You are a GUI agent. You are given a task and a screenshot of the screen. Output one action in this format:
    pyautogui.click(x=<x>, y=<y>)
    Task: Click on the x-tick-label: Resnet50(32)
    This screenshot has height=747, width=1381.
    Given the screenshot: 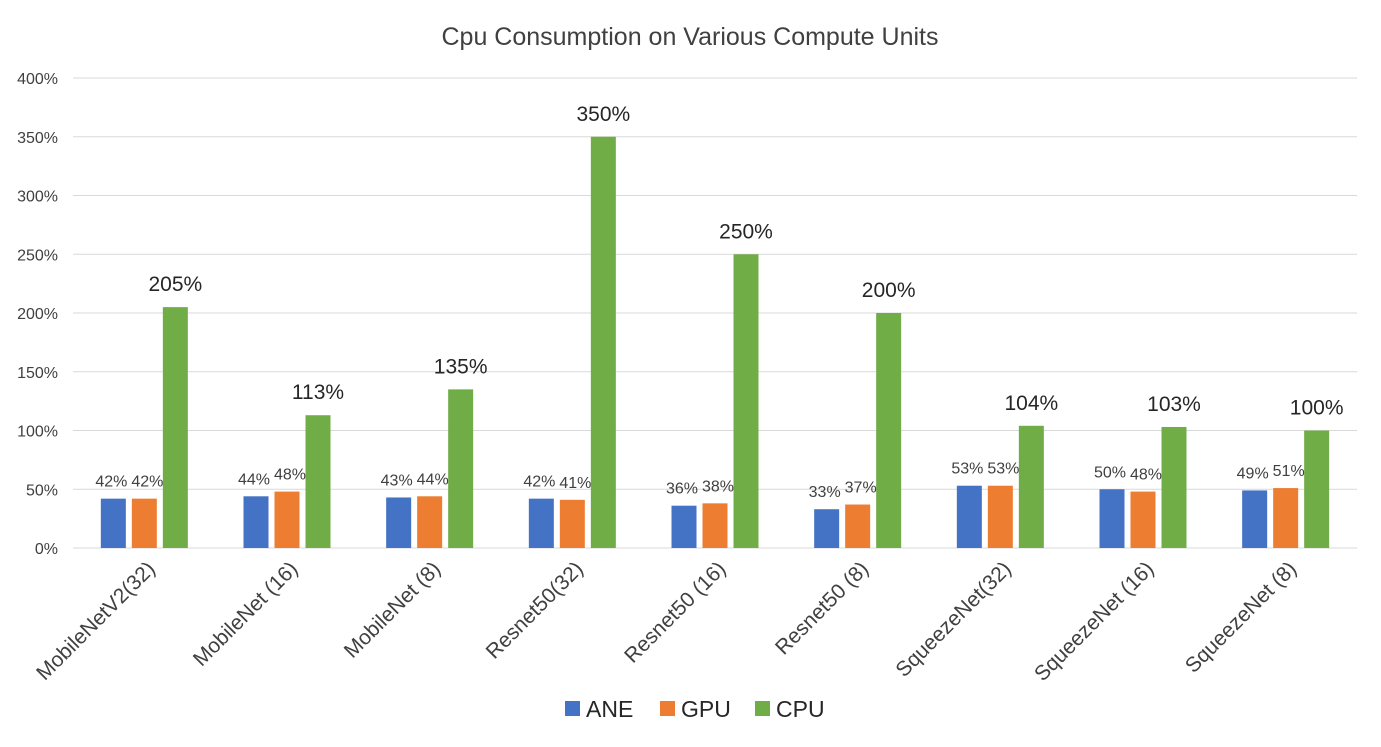 What is the action you would take?
    pyautogui.click(x=535, y=610)
    